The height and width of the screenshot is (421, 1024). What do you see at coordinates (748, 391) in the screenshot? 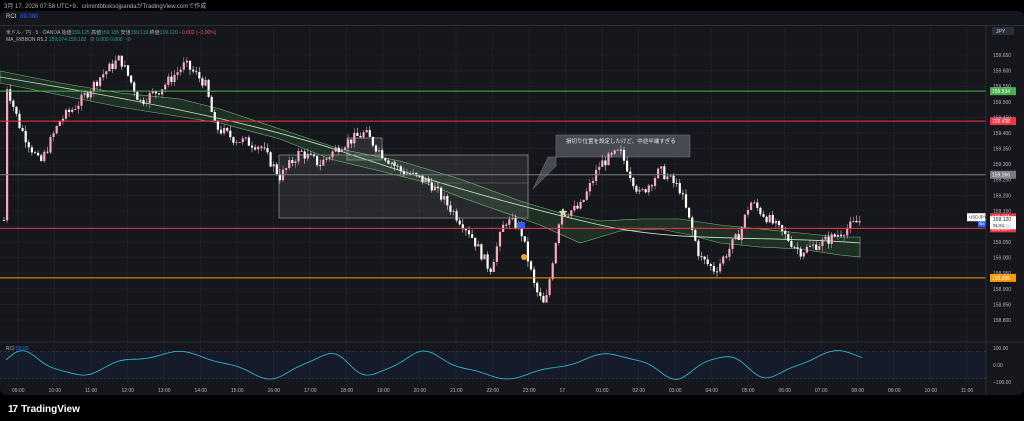
I see `time-tick-label: 05:00` at bounding box center [748, 391].